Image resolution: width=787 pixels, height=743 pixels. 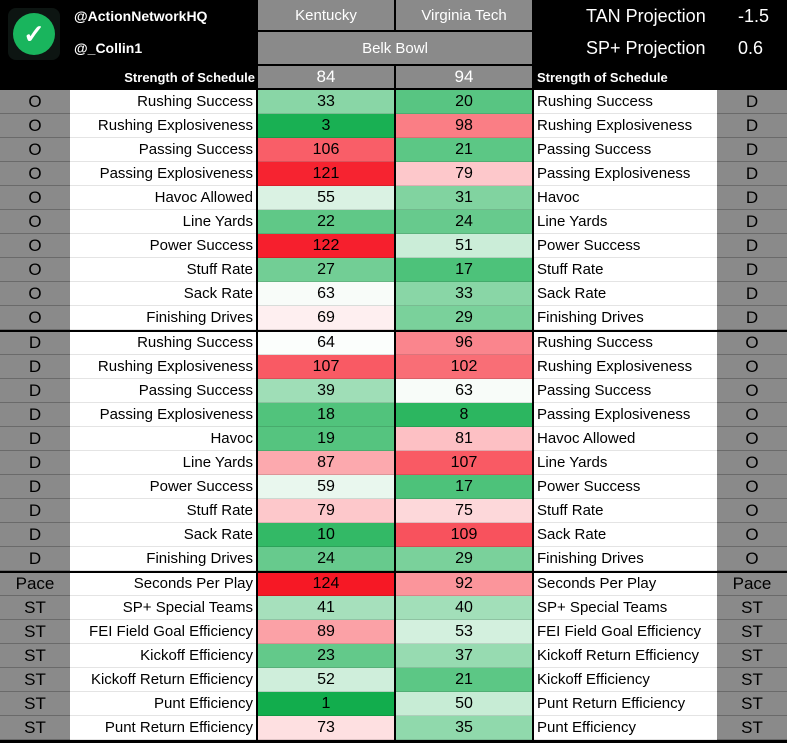 I want to click on kentucky-value: 1, so click(x=326, y=704).